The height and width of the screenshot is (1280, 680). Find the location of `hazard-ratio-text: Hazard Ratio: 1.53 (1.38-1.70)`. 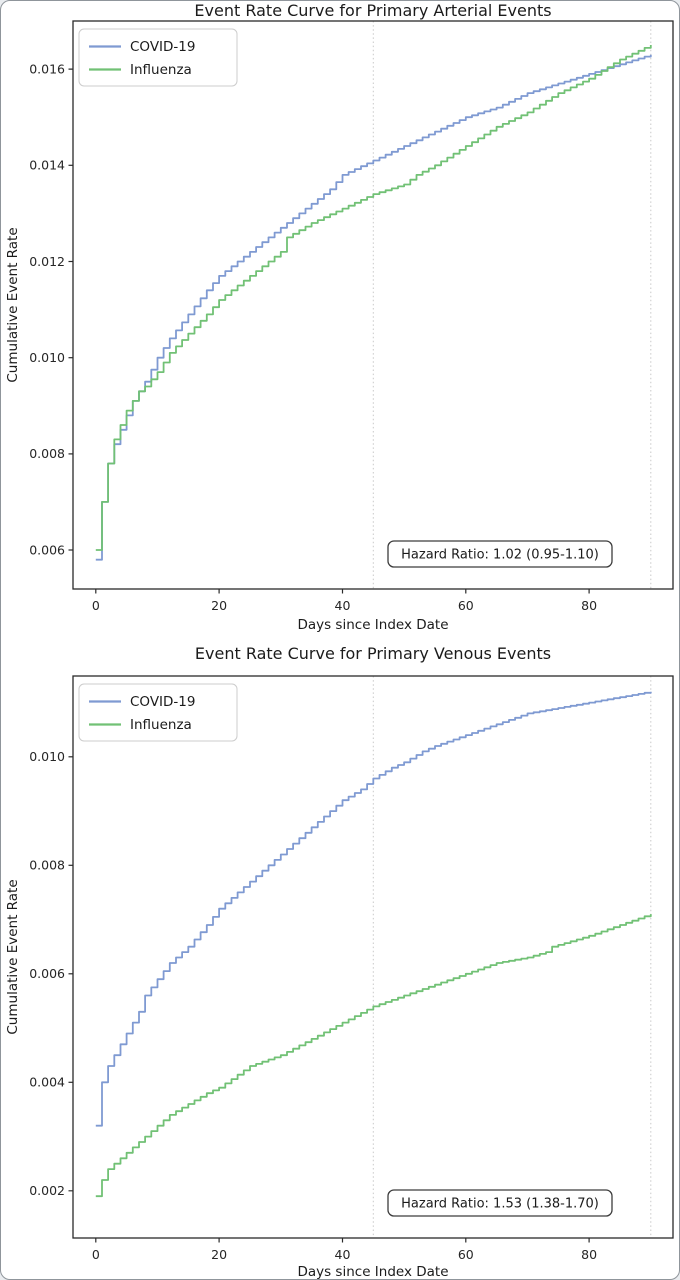

hazard-ratio-text: Hazard Ratio: 1.53 (1.38-1.70) is located at coordinates (500, 1204).